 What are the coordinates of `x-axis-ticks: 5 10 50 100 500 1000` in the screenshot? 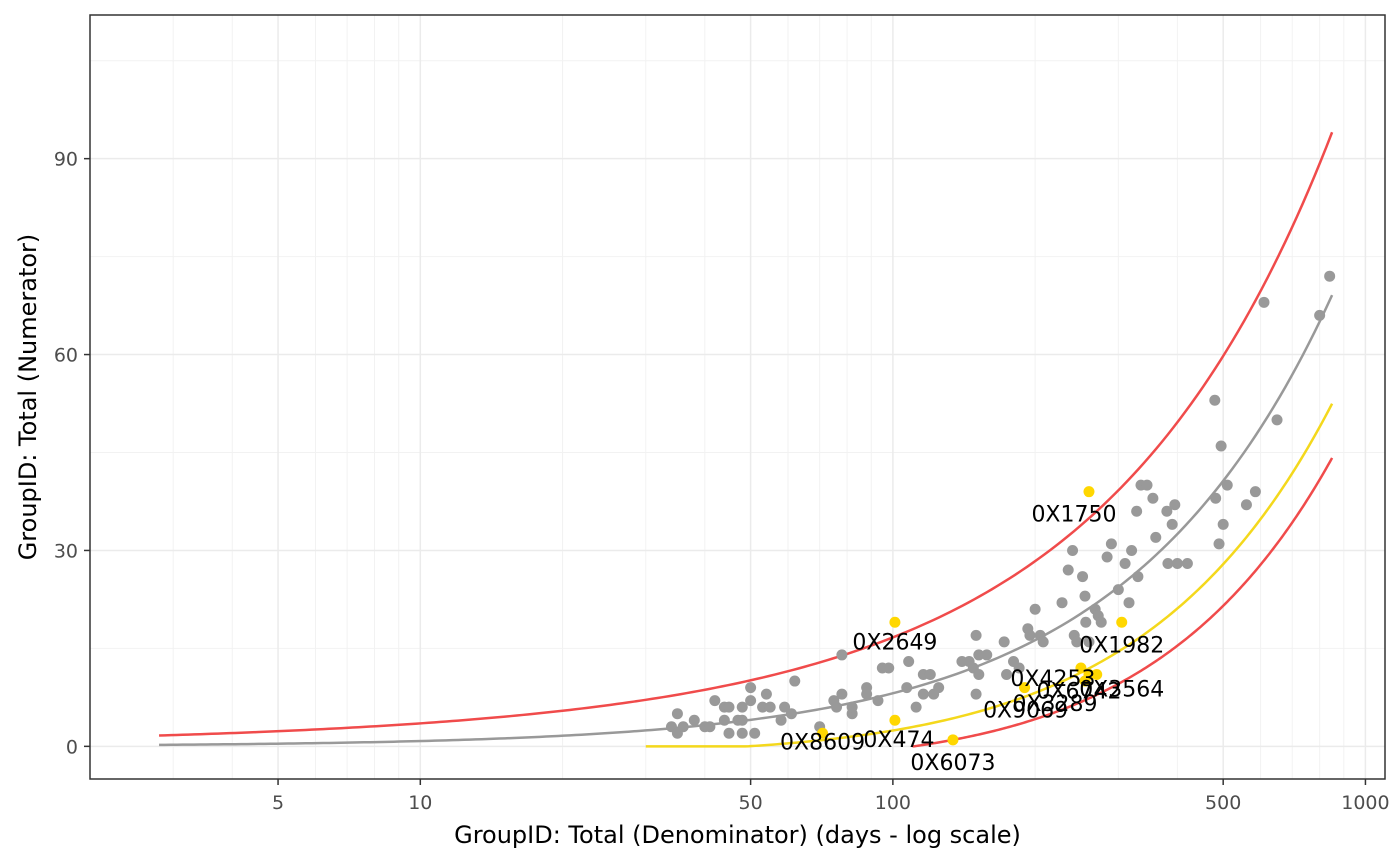 It's located at (831, 796).